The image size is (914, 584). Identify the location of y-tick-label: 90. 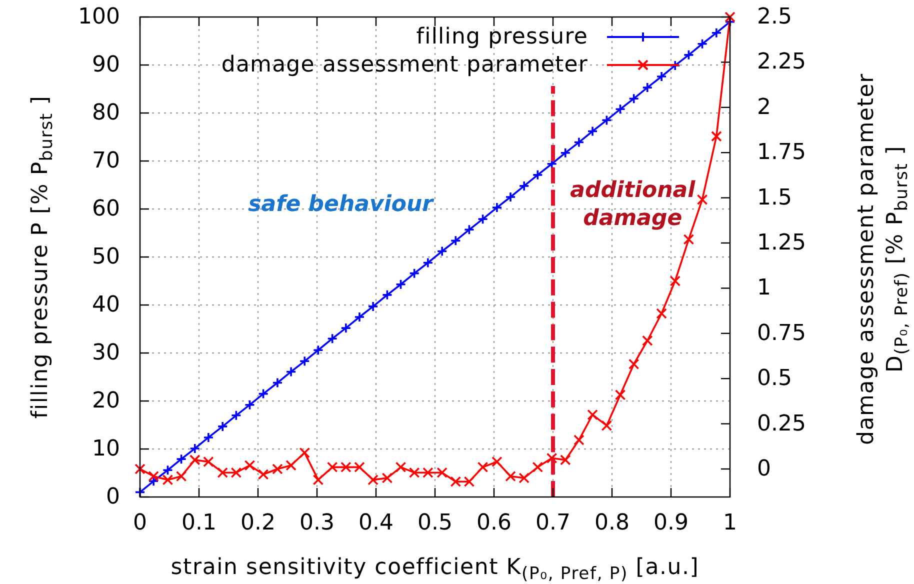
(106, 65).